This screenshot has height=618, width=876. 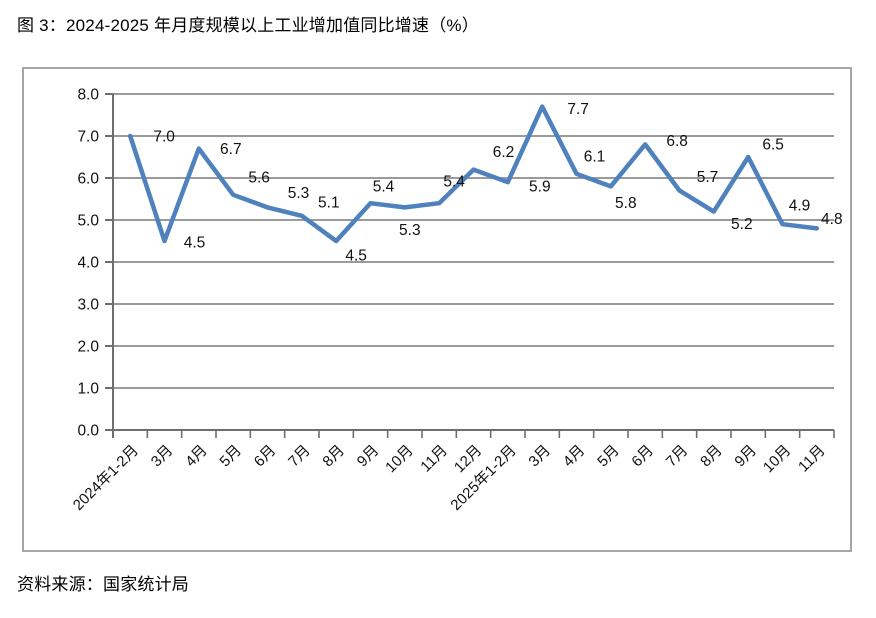 I want to click on data-label: 5.8, so click(x=626, y=203).